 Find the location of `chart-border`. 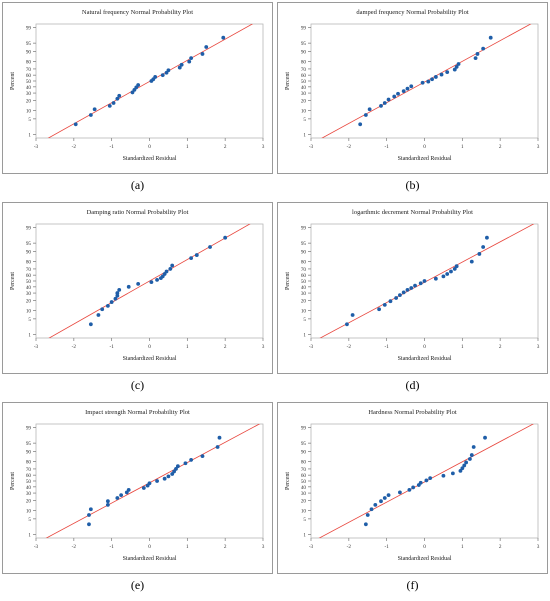

chart-border is located at coordinates (412, 88).